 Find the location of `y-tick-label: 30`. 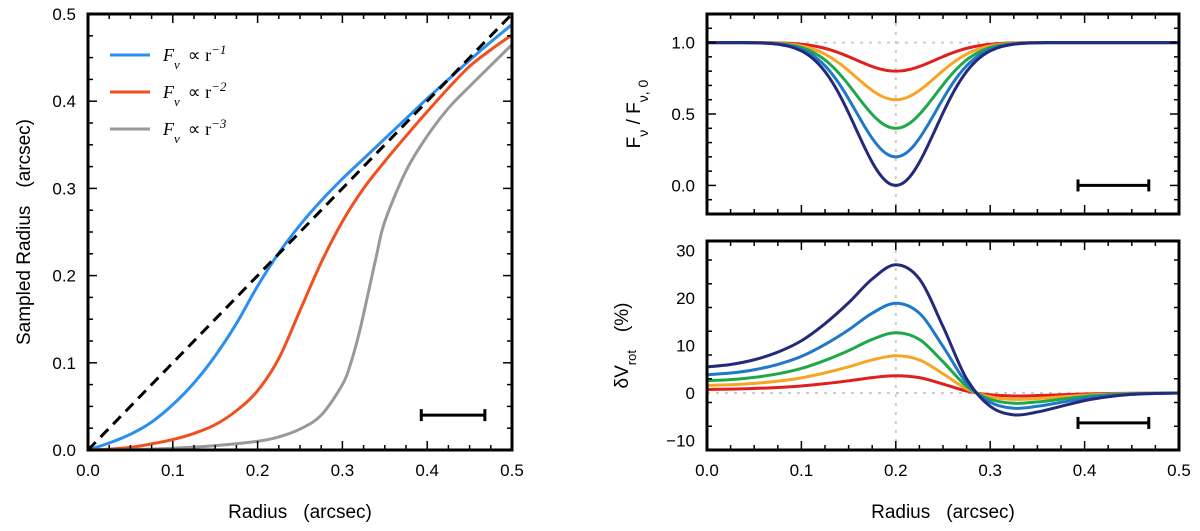

y-tick-label: 30 is located at coordinates (685, 251).